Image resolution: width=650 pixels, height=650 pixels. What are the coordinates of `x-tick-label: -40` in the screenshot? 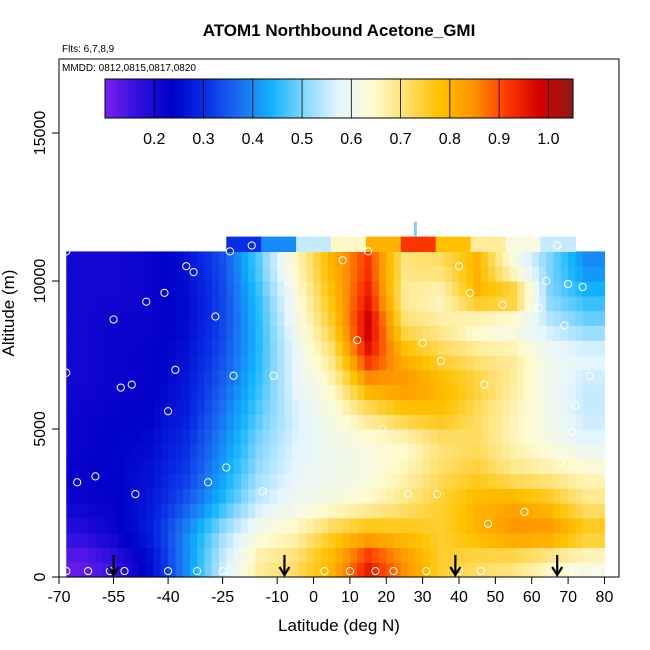 It's located at (168, 597).